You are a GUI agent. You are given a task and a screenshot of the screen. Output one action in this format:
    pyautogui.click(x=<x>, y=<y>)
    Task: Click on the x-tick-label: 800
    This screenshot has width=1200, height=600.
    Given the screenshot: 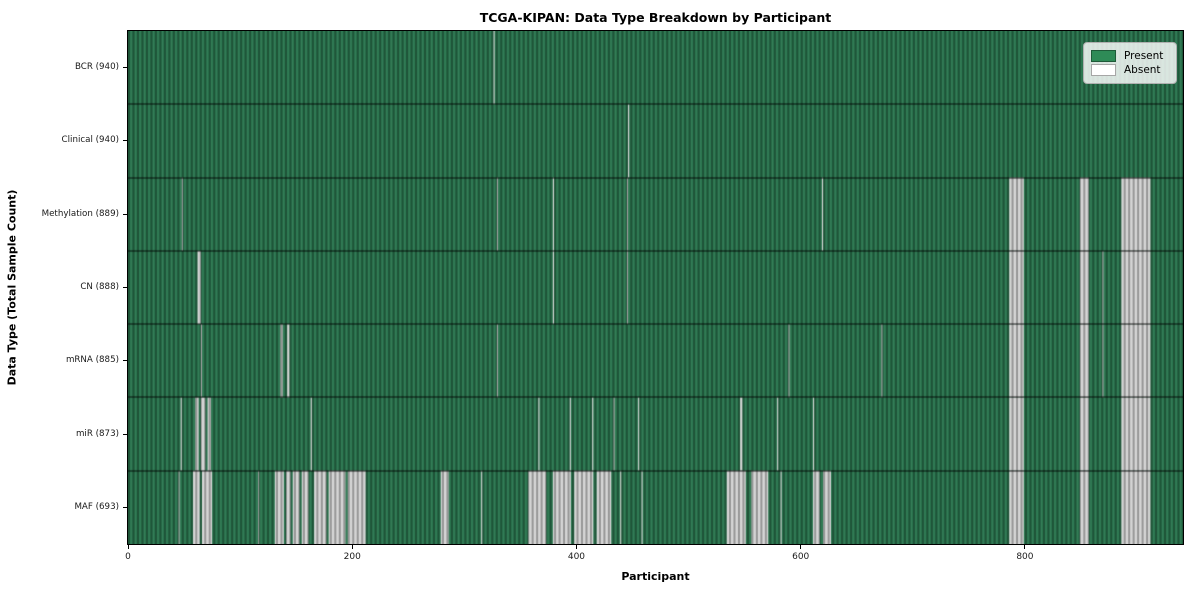 What is the action you would take?
    pyautogui.click(x=1025, y=557)
    